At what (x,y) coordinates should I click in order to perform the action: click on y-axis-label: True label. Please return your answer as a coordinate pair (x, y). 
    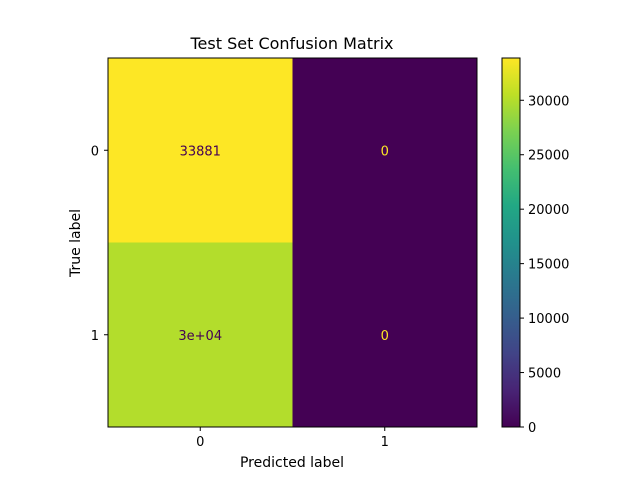
    Looking at the image, I should click on (76, 243).